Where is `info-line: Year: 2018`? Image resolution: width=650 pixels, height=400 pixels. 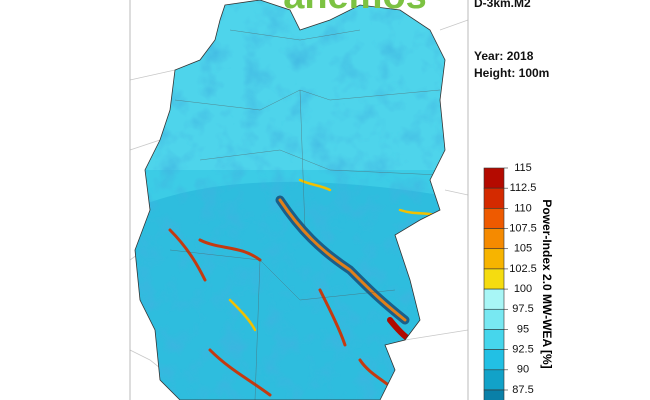 info-line: Year: 2018 is located at coordinates (504, 56).